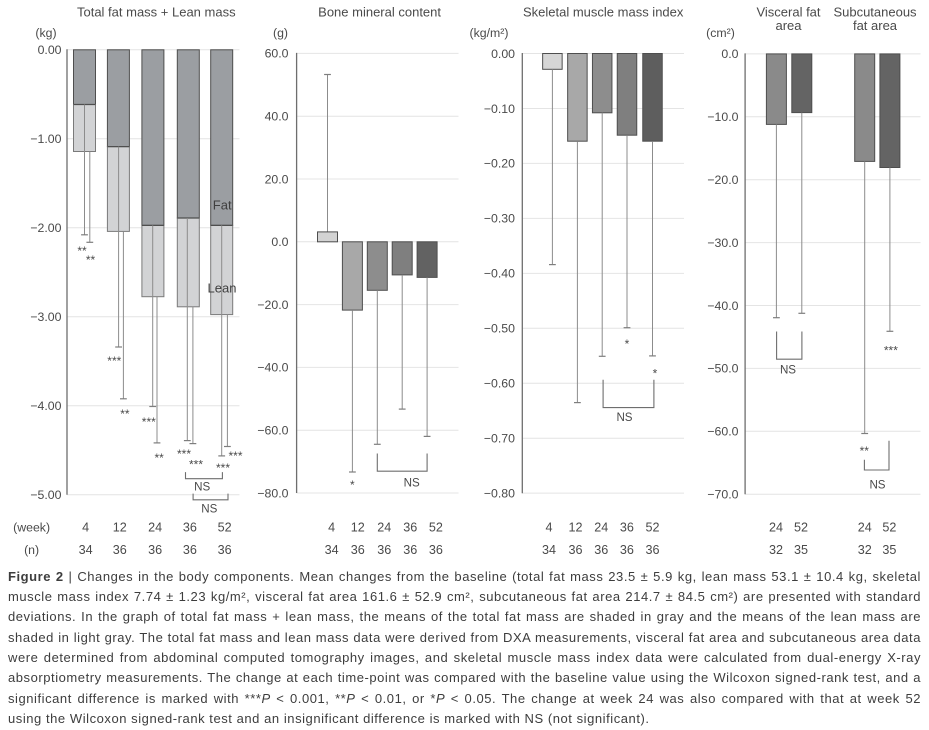  Describe the element at coordinates (499, 384) in the screenshot. I see `svg-text: −0.60` at that location.